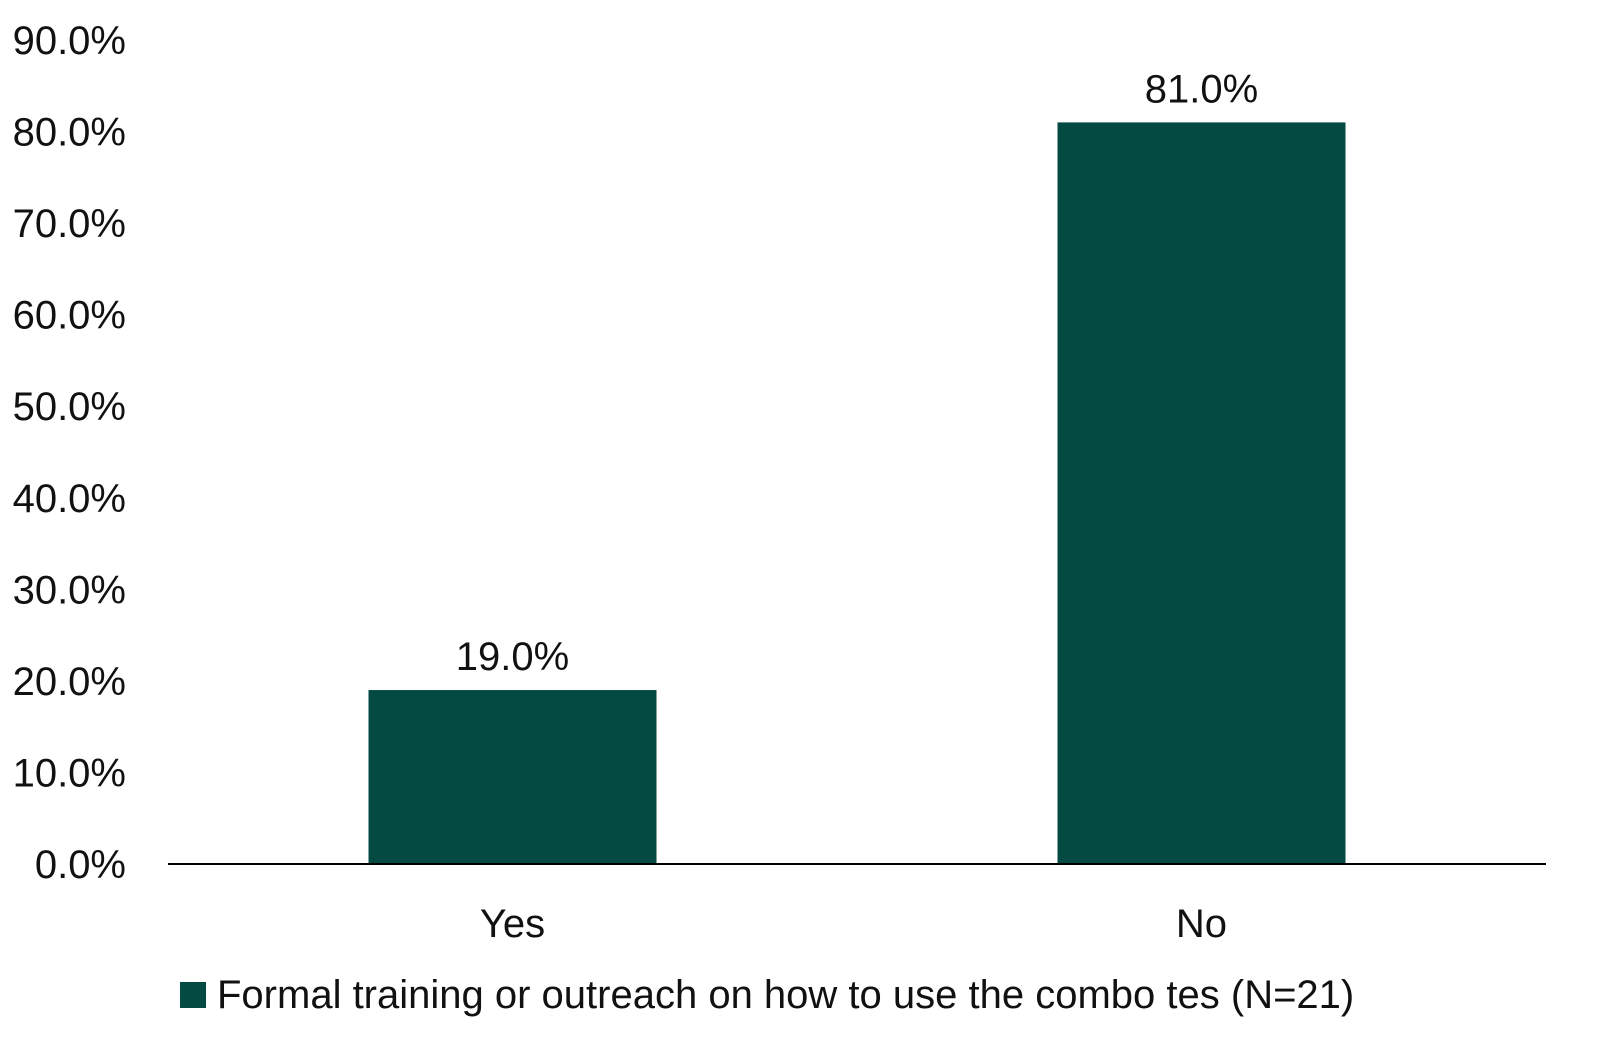 The height and width of the screenshot is (1044, 1600). I want to click on y-tick-label: 40.0%, so click(69, 499).